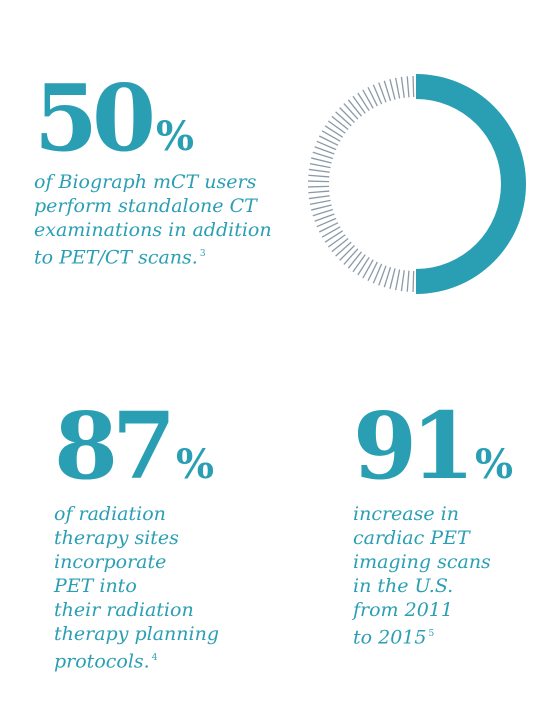 Image resolution: width=543 pixels, height=724 pixels. I want to click on footnote-marker: 4, so click(154, 658).